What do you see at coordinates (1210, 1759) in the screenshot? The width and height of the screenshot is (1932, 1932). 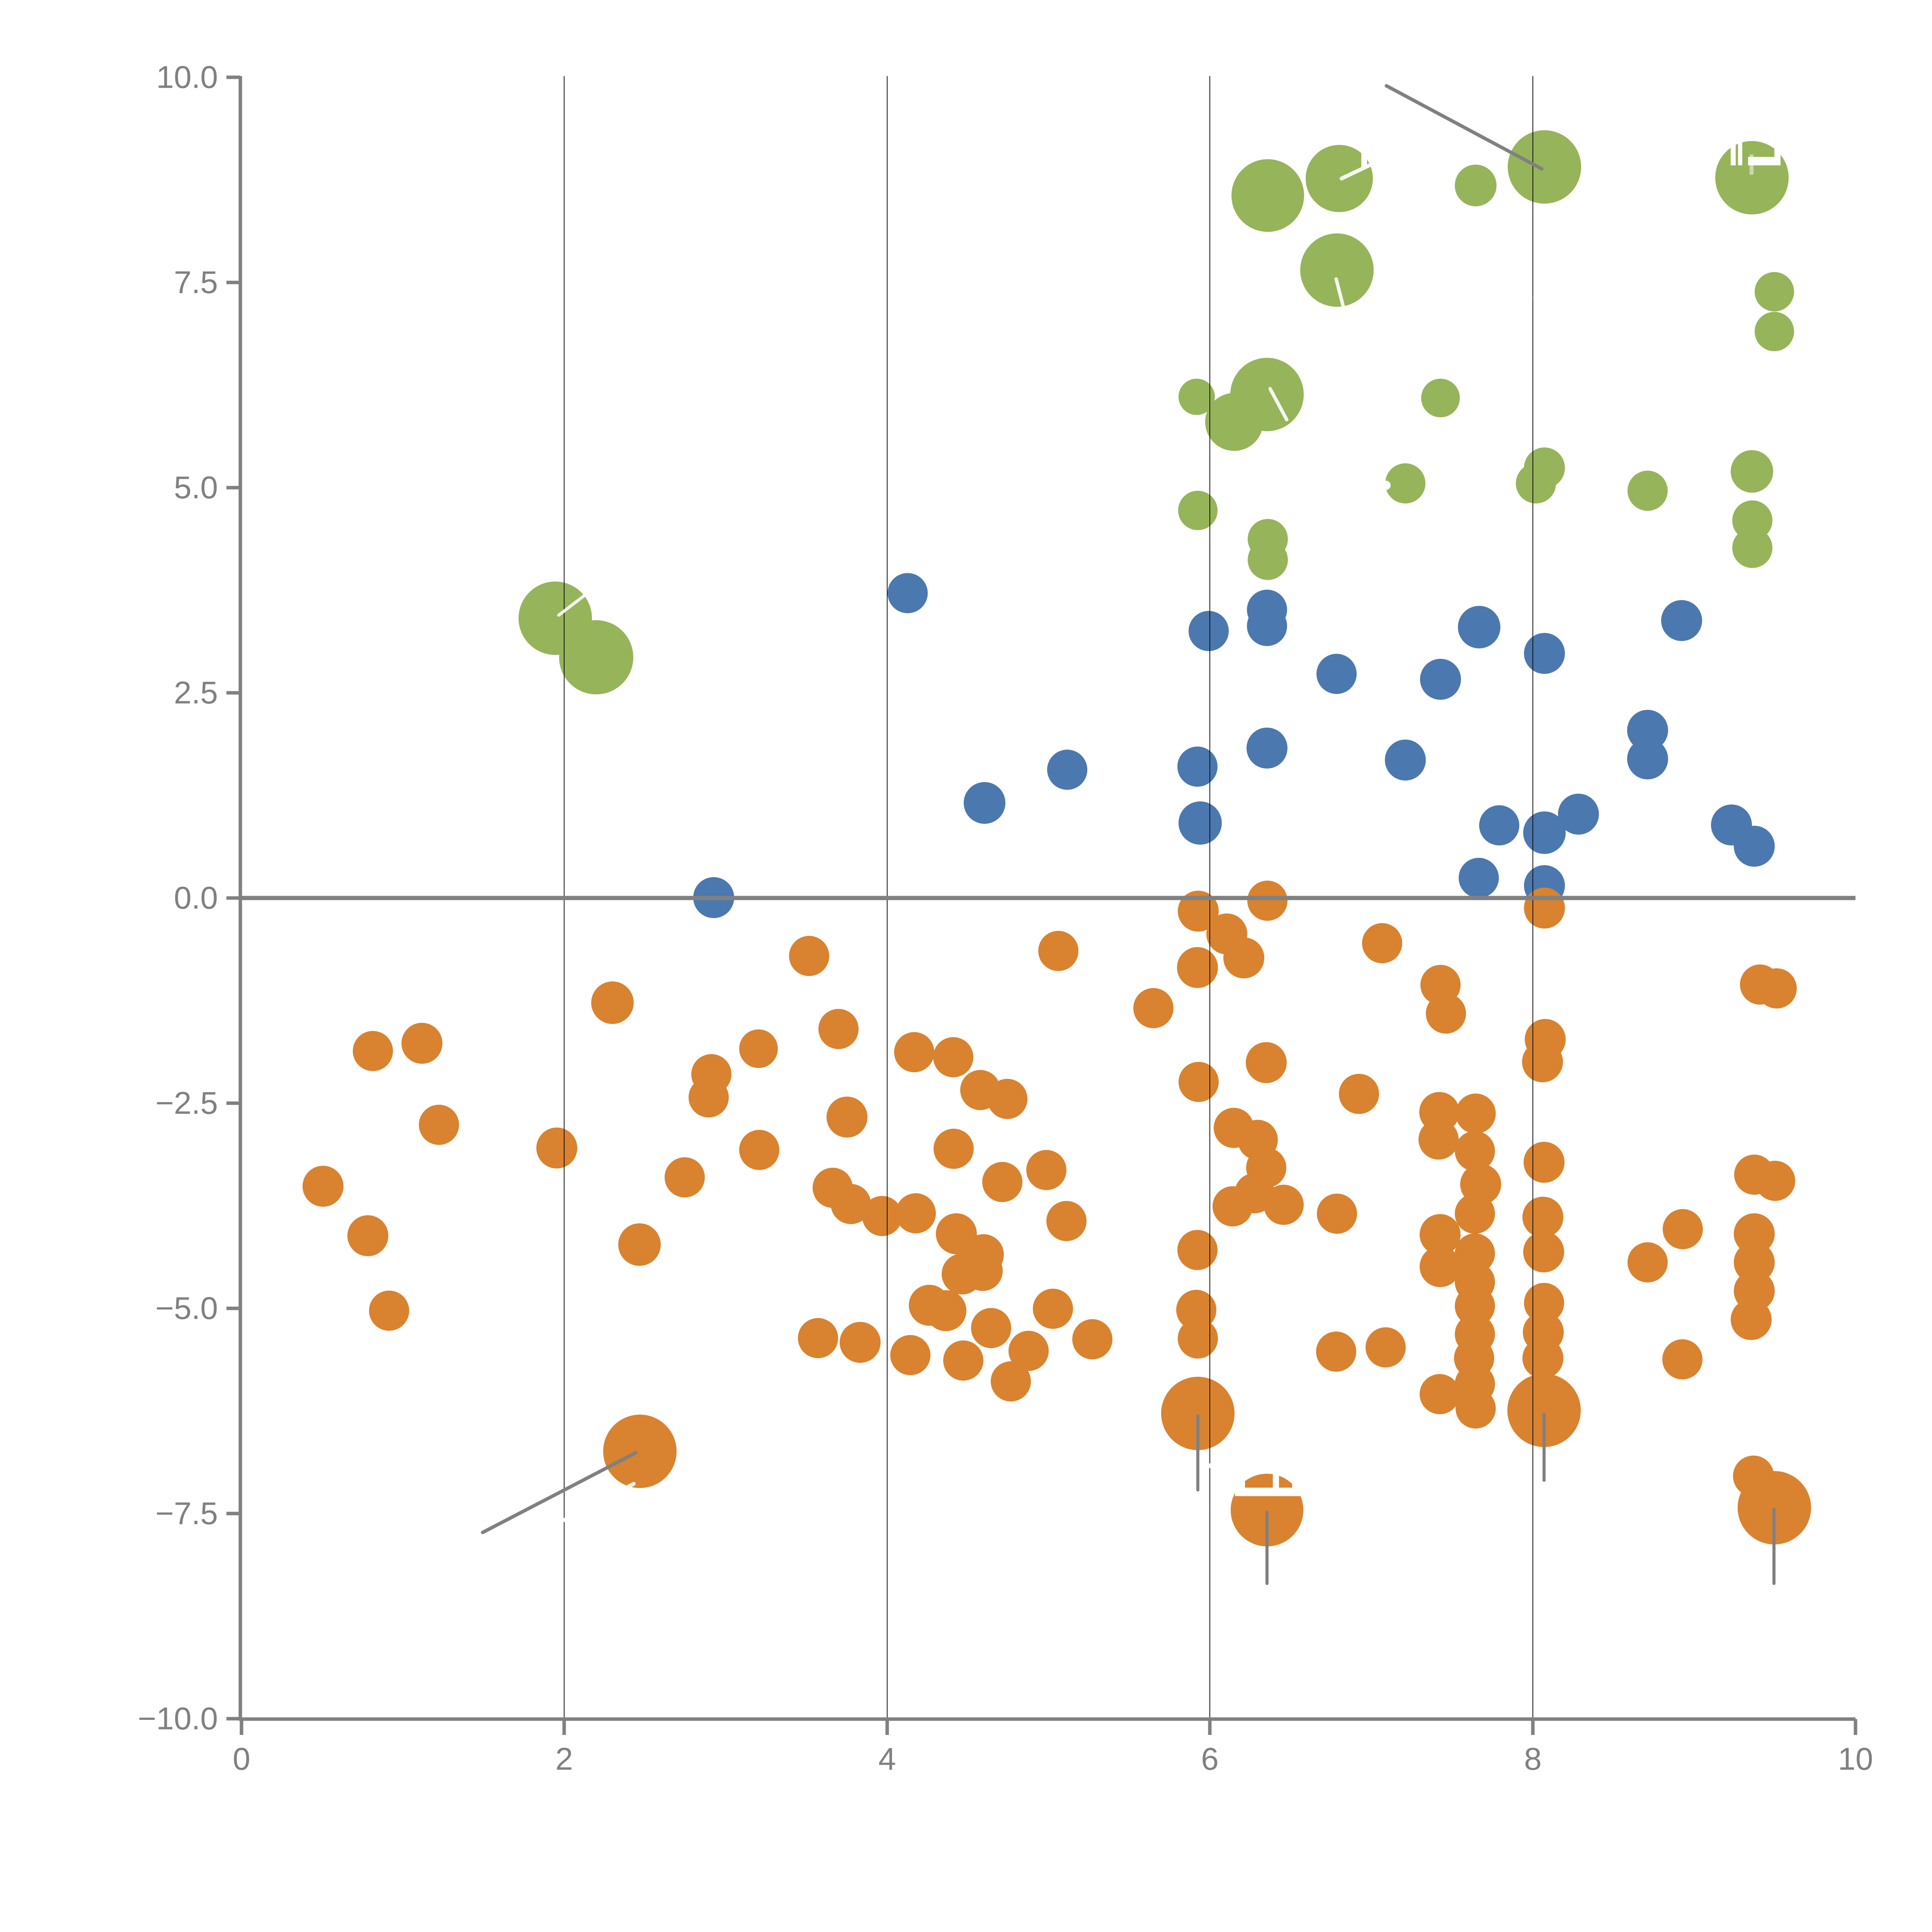 I see `svg-text: 6` at bounding box center [1210, 1759].